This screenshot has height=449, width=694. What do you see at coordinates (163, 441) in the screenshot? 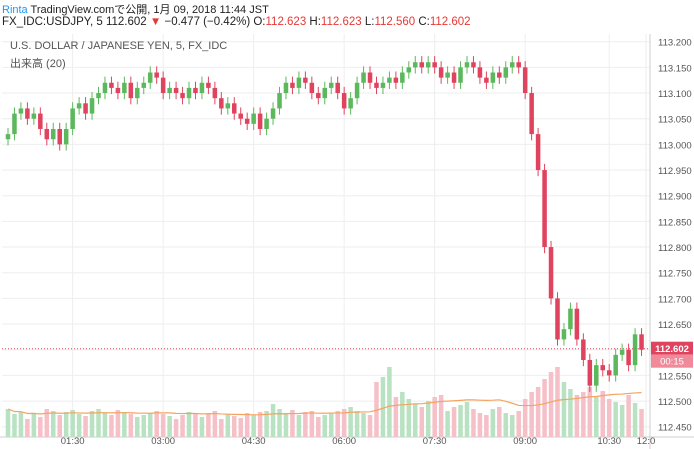
I see `x-tick-label: 03:00` at bounding box center [163, 441].